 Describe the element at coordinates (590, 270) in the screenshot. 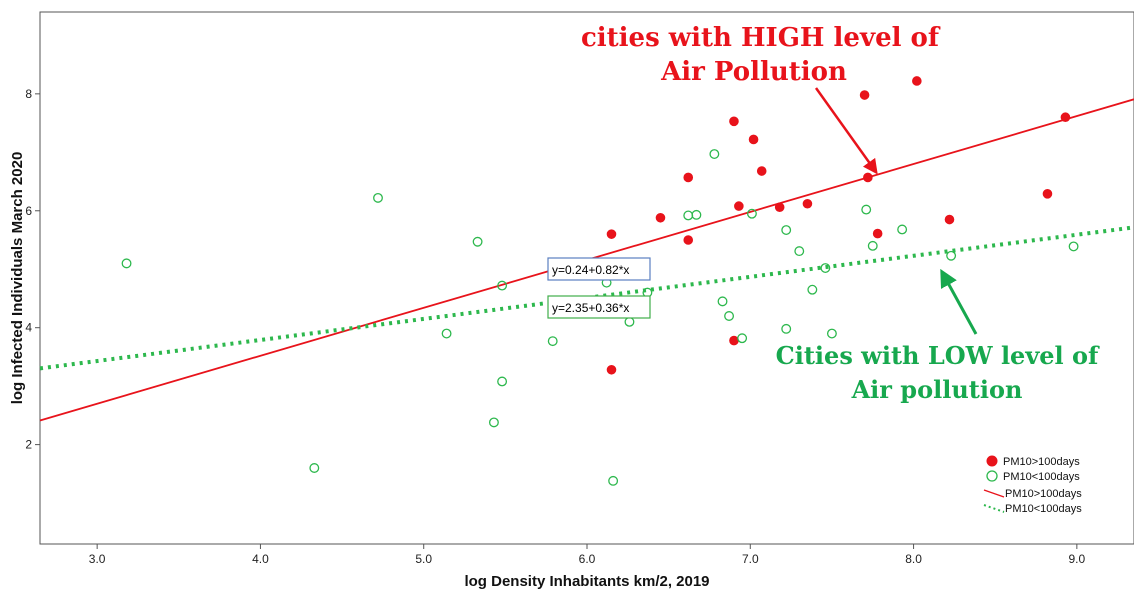

I see `equation-high-text: y=0.24+0.82*x` at that location.